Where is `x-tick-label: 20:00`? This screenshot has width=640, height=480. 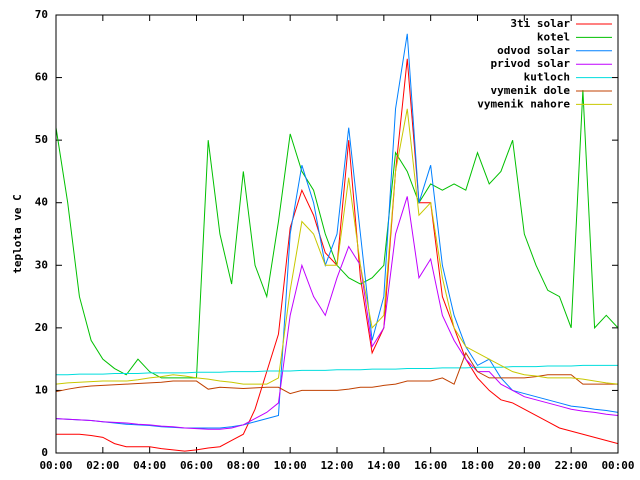 x-tick-label: 20:00 is located at coordinates (524, 465).